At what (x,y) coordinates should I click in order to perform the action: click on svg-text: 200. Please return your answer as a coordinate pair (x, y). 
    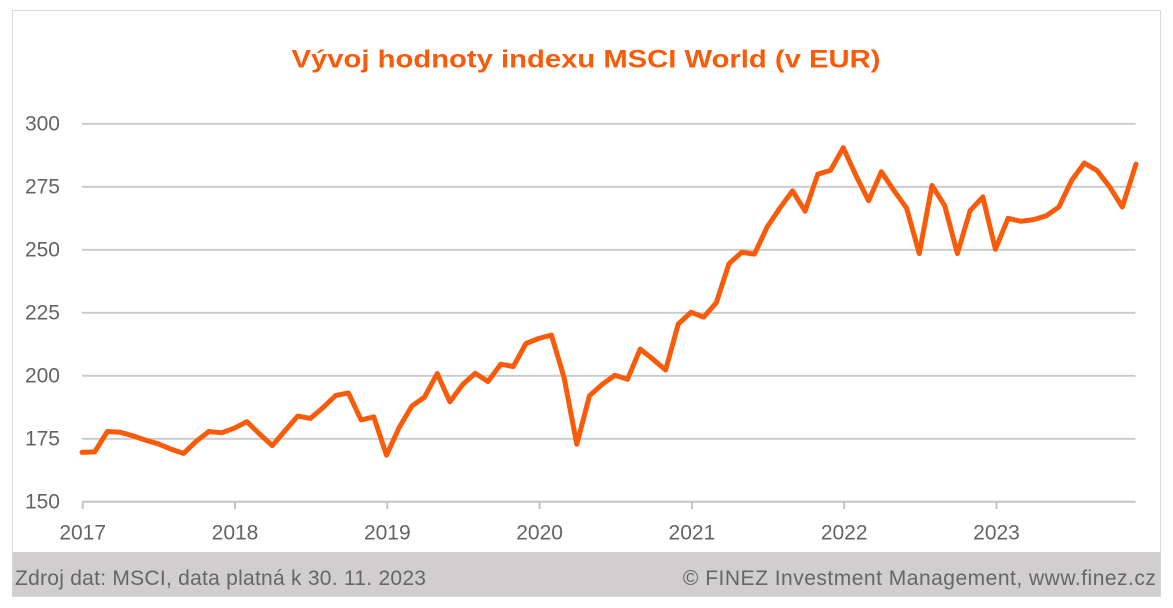
    Looking at the image, I should click on (42, 376).